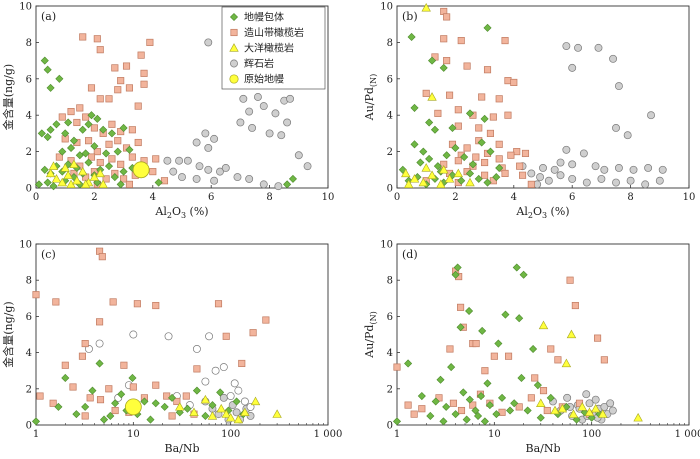  Describe the element at coordinates (572, 197) in the screenshot. I see `x-tick-label: 6` at that location.